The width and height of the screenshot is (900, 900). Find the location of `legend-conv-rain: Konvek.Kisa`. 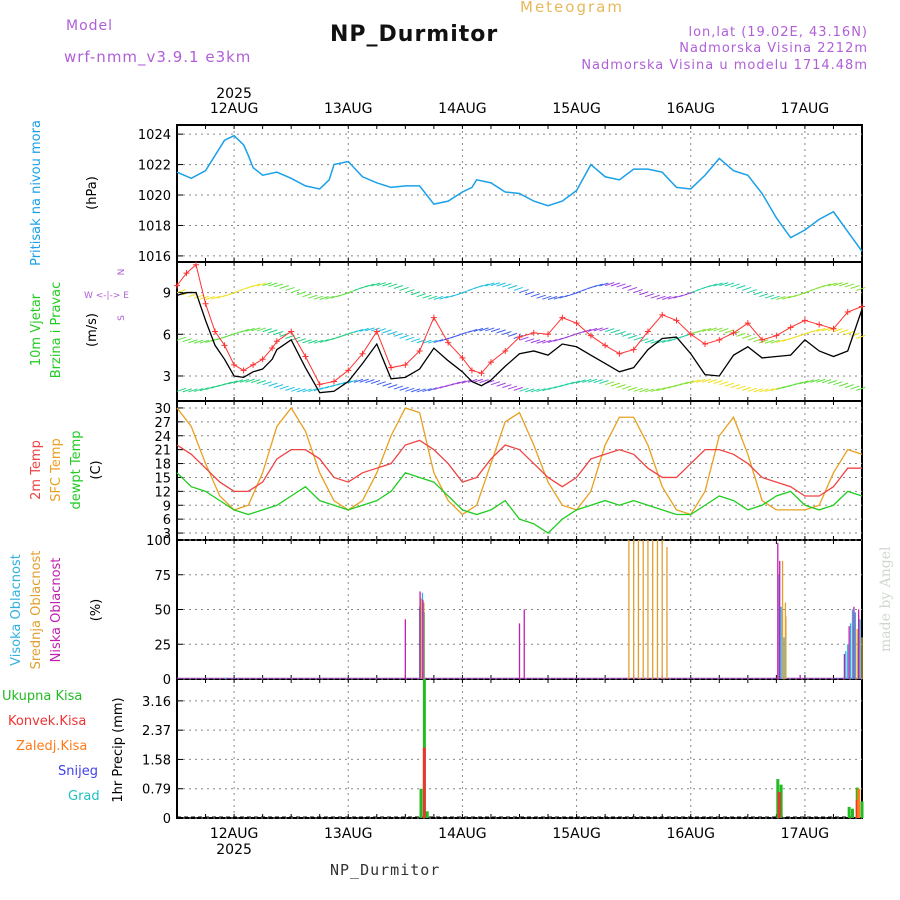

legend-conv-rain: Konvek.Kisa is located at coordinates (47, 721).